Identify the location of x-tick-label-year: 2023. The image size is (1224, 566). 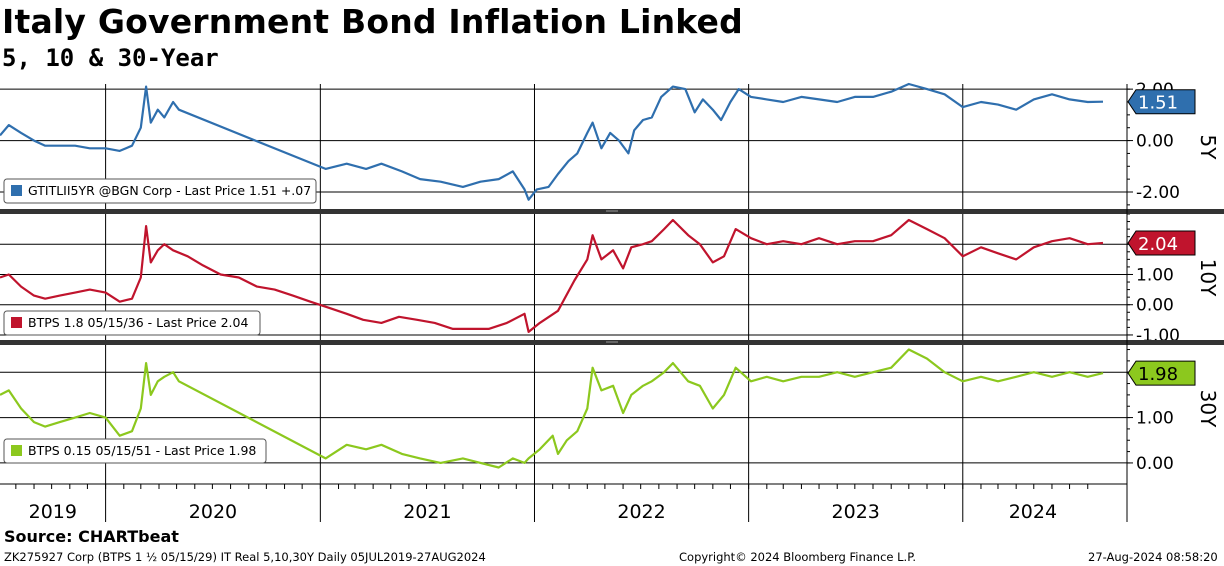
(856, 512).